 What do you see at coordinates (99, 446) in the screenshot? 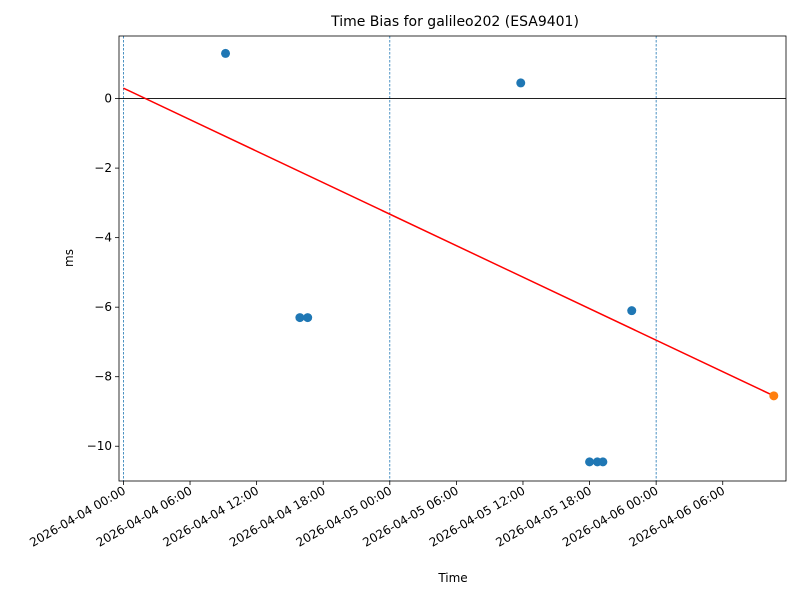
I see `y-tick-label: −10` at bounding box center [99, 446].